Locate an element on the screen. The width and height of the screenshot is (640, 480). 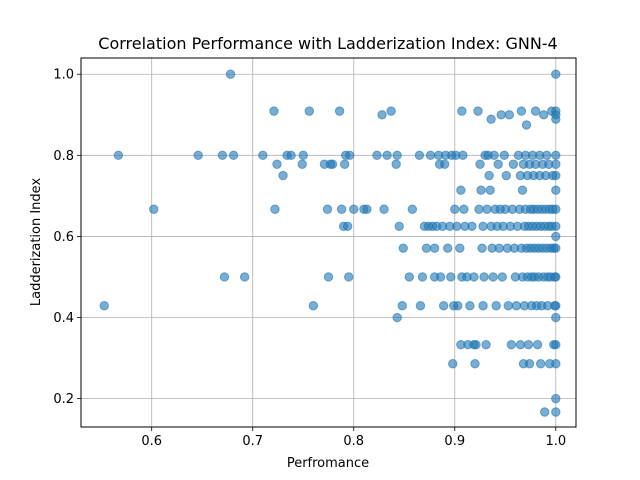
y-tick-label: 0.2 is located at coordinates (63, 399).